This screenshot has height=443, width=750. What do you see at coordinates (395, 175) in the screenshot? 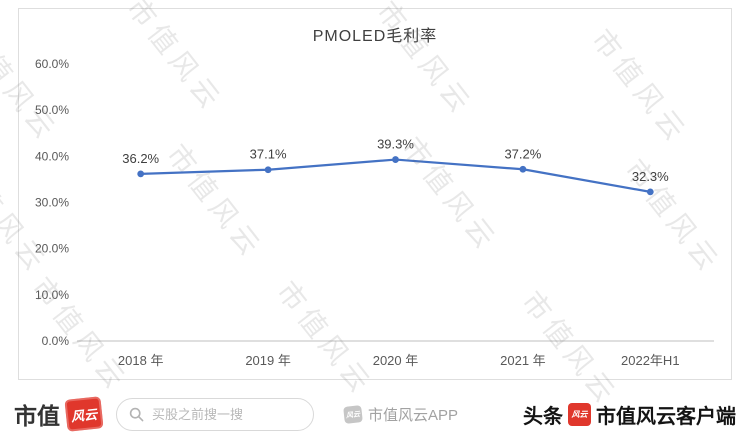
I see `series-line` at bounding box center [395, 175].